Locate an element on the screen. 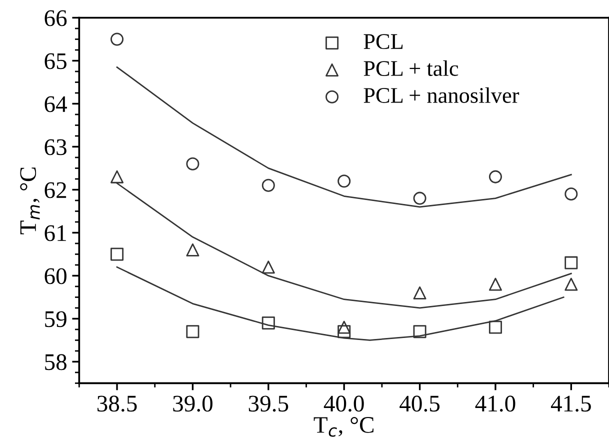 This screenshot has height=443, width=609. y-tick-label: 65 is located at coordinates (55, 61).